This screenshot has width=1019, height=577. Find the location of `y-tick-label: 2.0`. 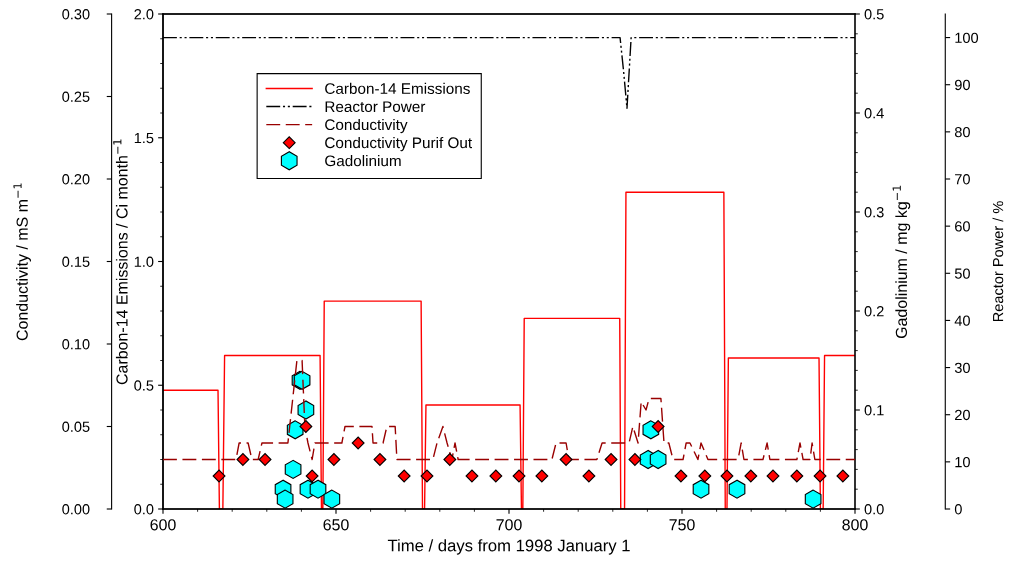

y-tick-label: 2.0 is located at coordinates (144, 14).